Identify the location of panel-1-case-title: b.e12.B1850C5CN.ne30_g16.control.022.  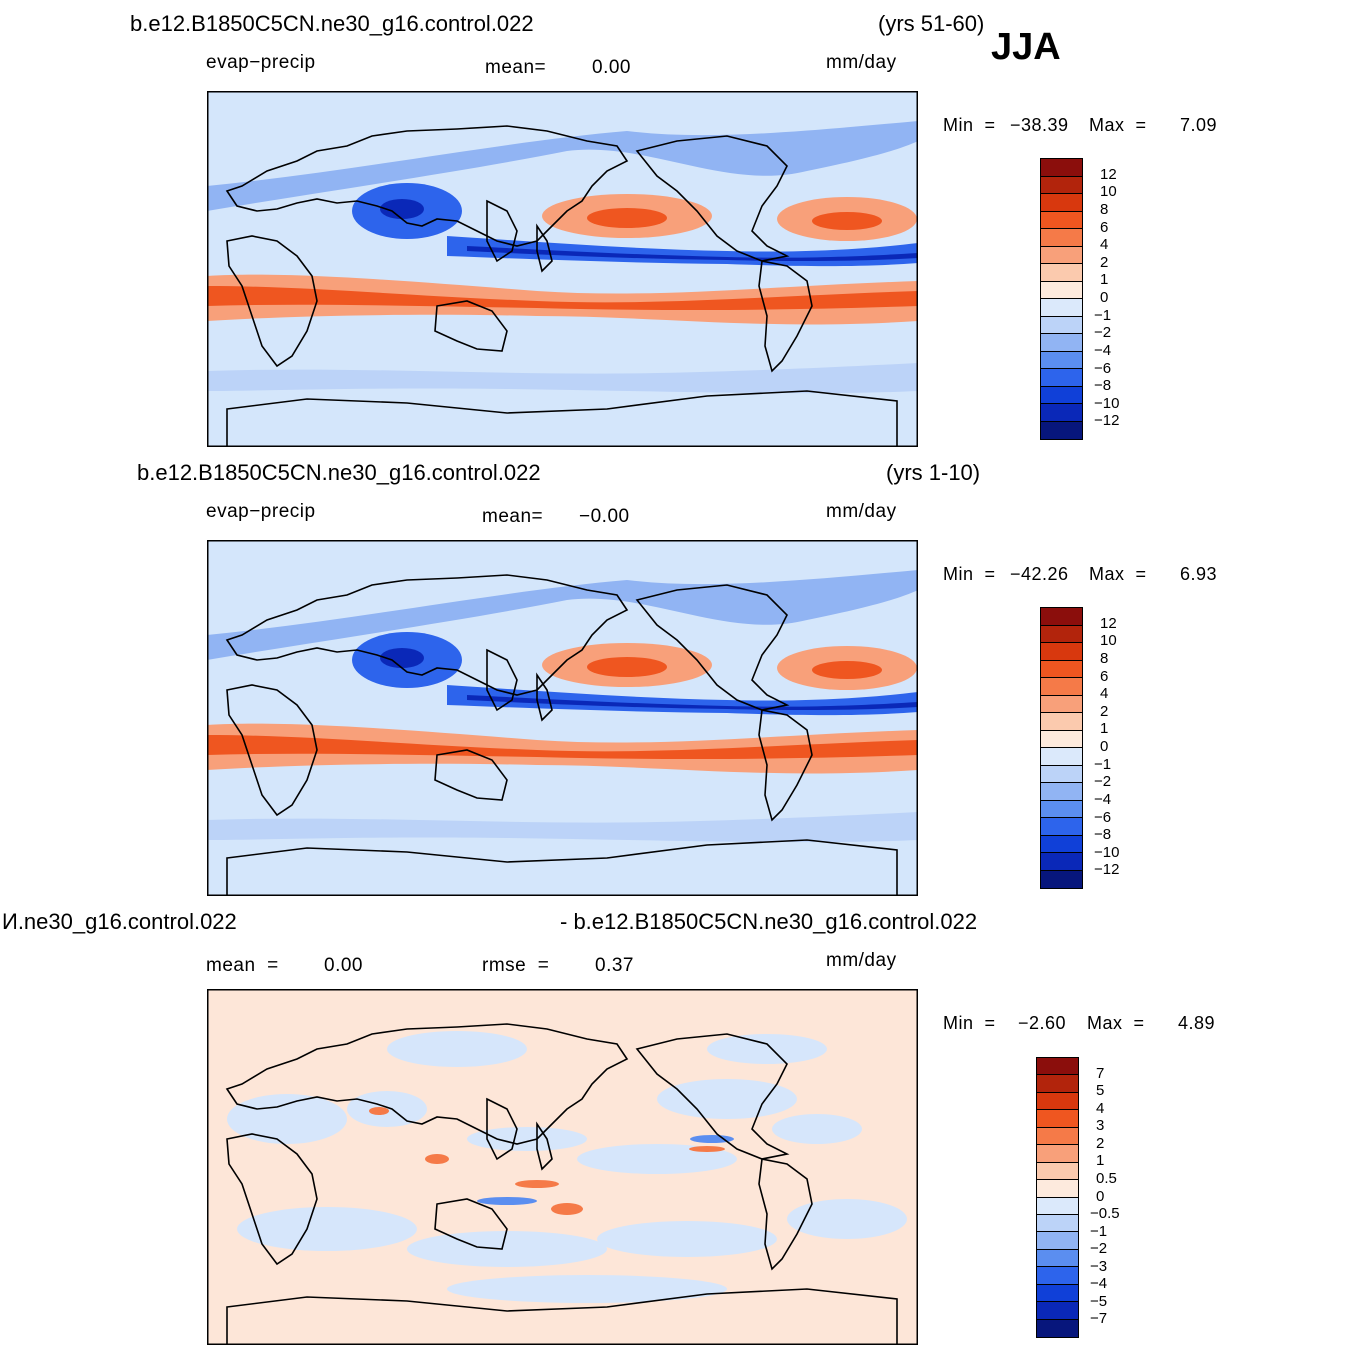
(332, 23).